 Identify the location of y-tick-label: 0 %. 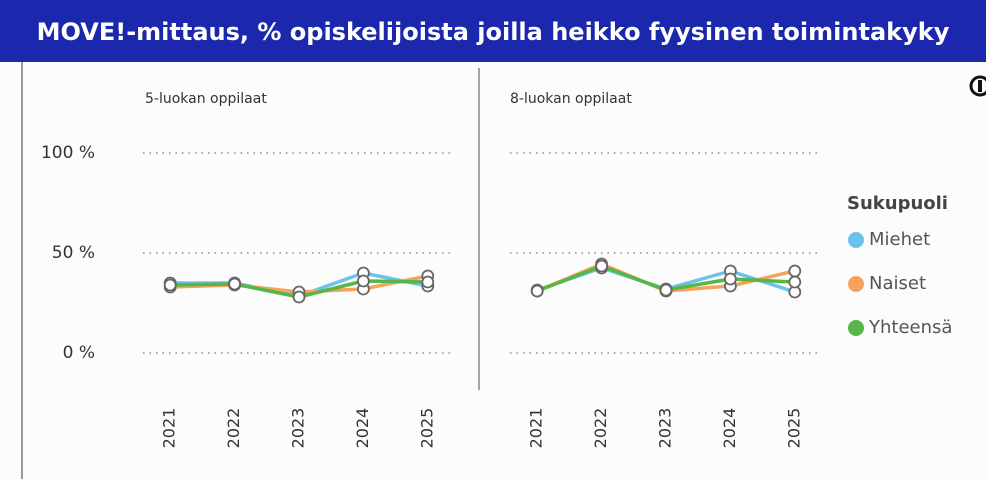
(79, 353).